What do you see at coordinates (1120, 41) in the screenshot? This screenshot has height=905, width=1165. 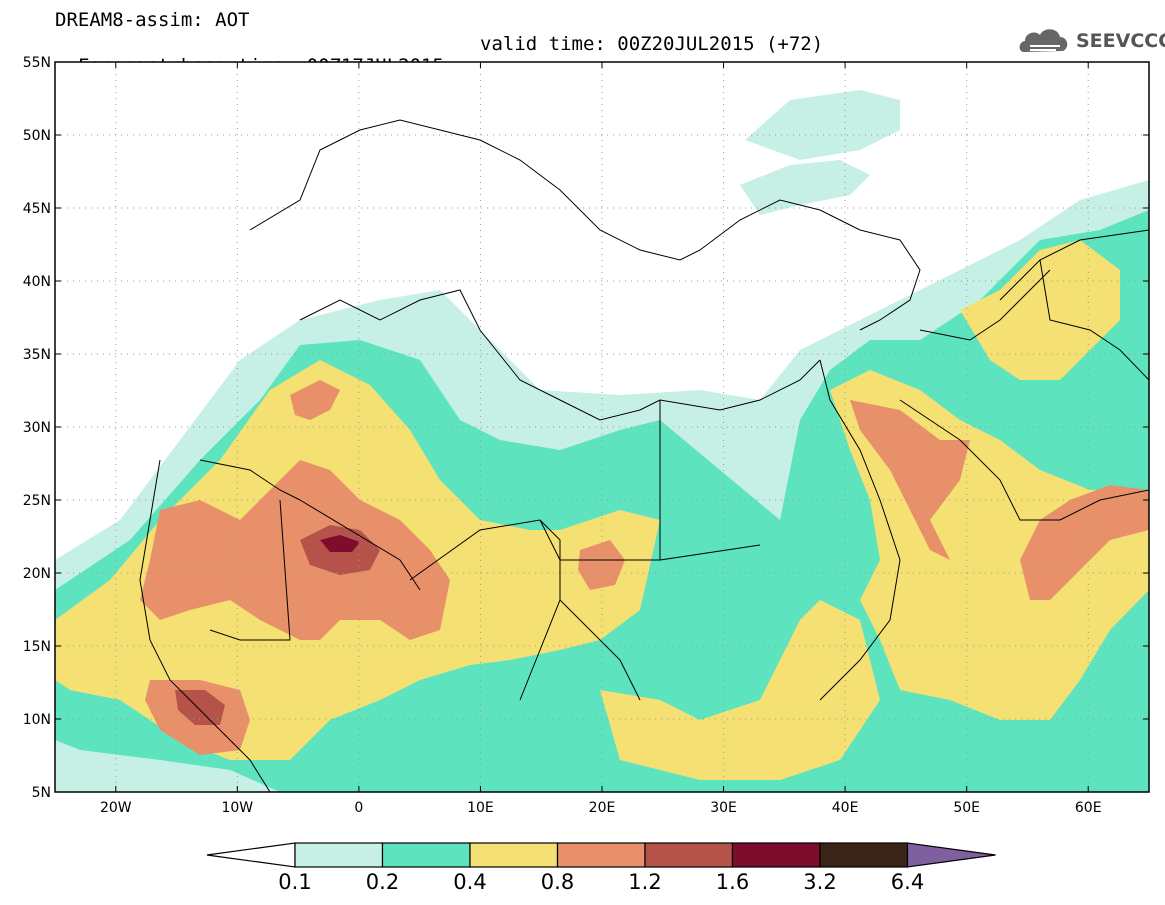 I see `logo-text: SEEVCCC` at bounding box center [1120, 41].